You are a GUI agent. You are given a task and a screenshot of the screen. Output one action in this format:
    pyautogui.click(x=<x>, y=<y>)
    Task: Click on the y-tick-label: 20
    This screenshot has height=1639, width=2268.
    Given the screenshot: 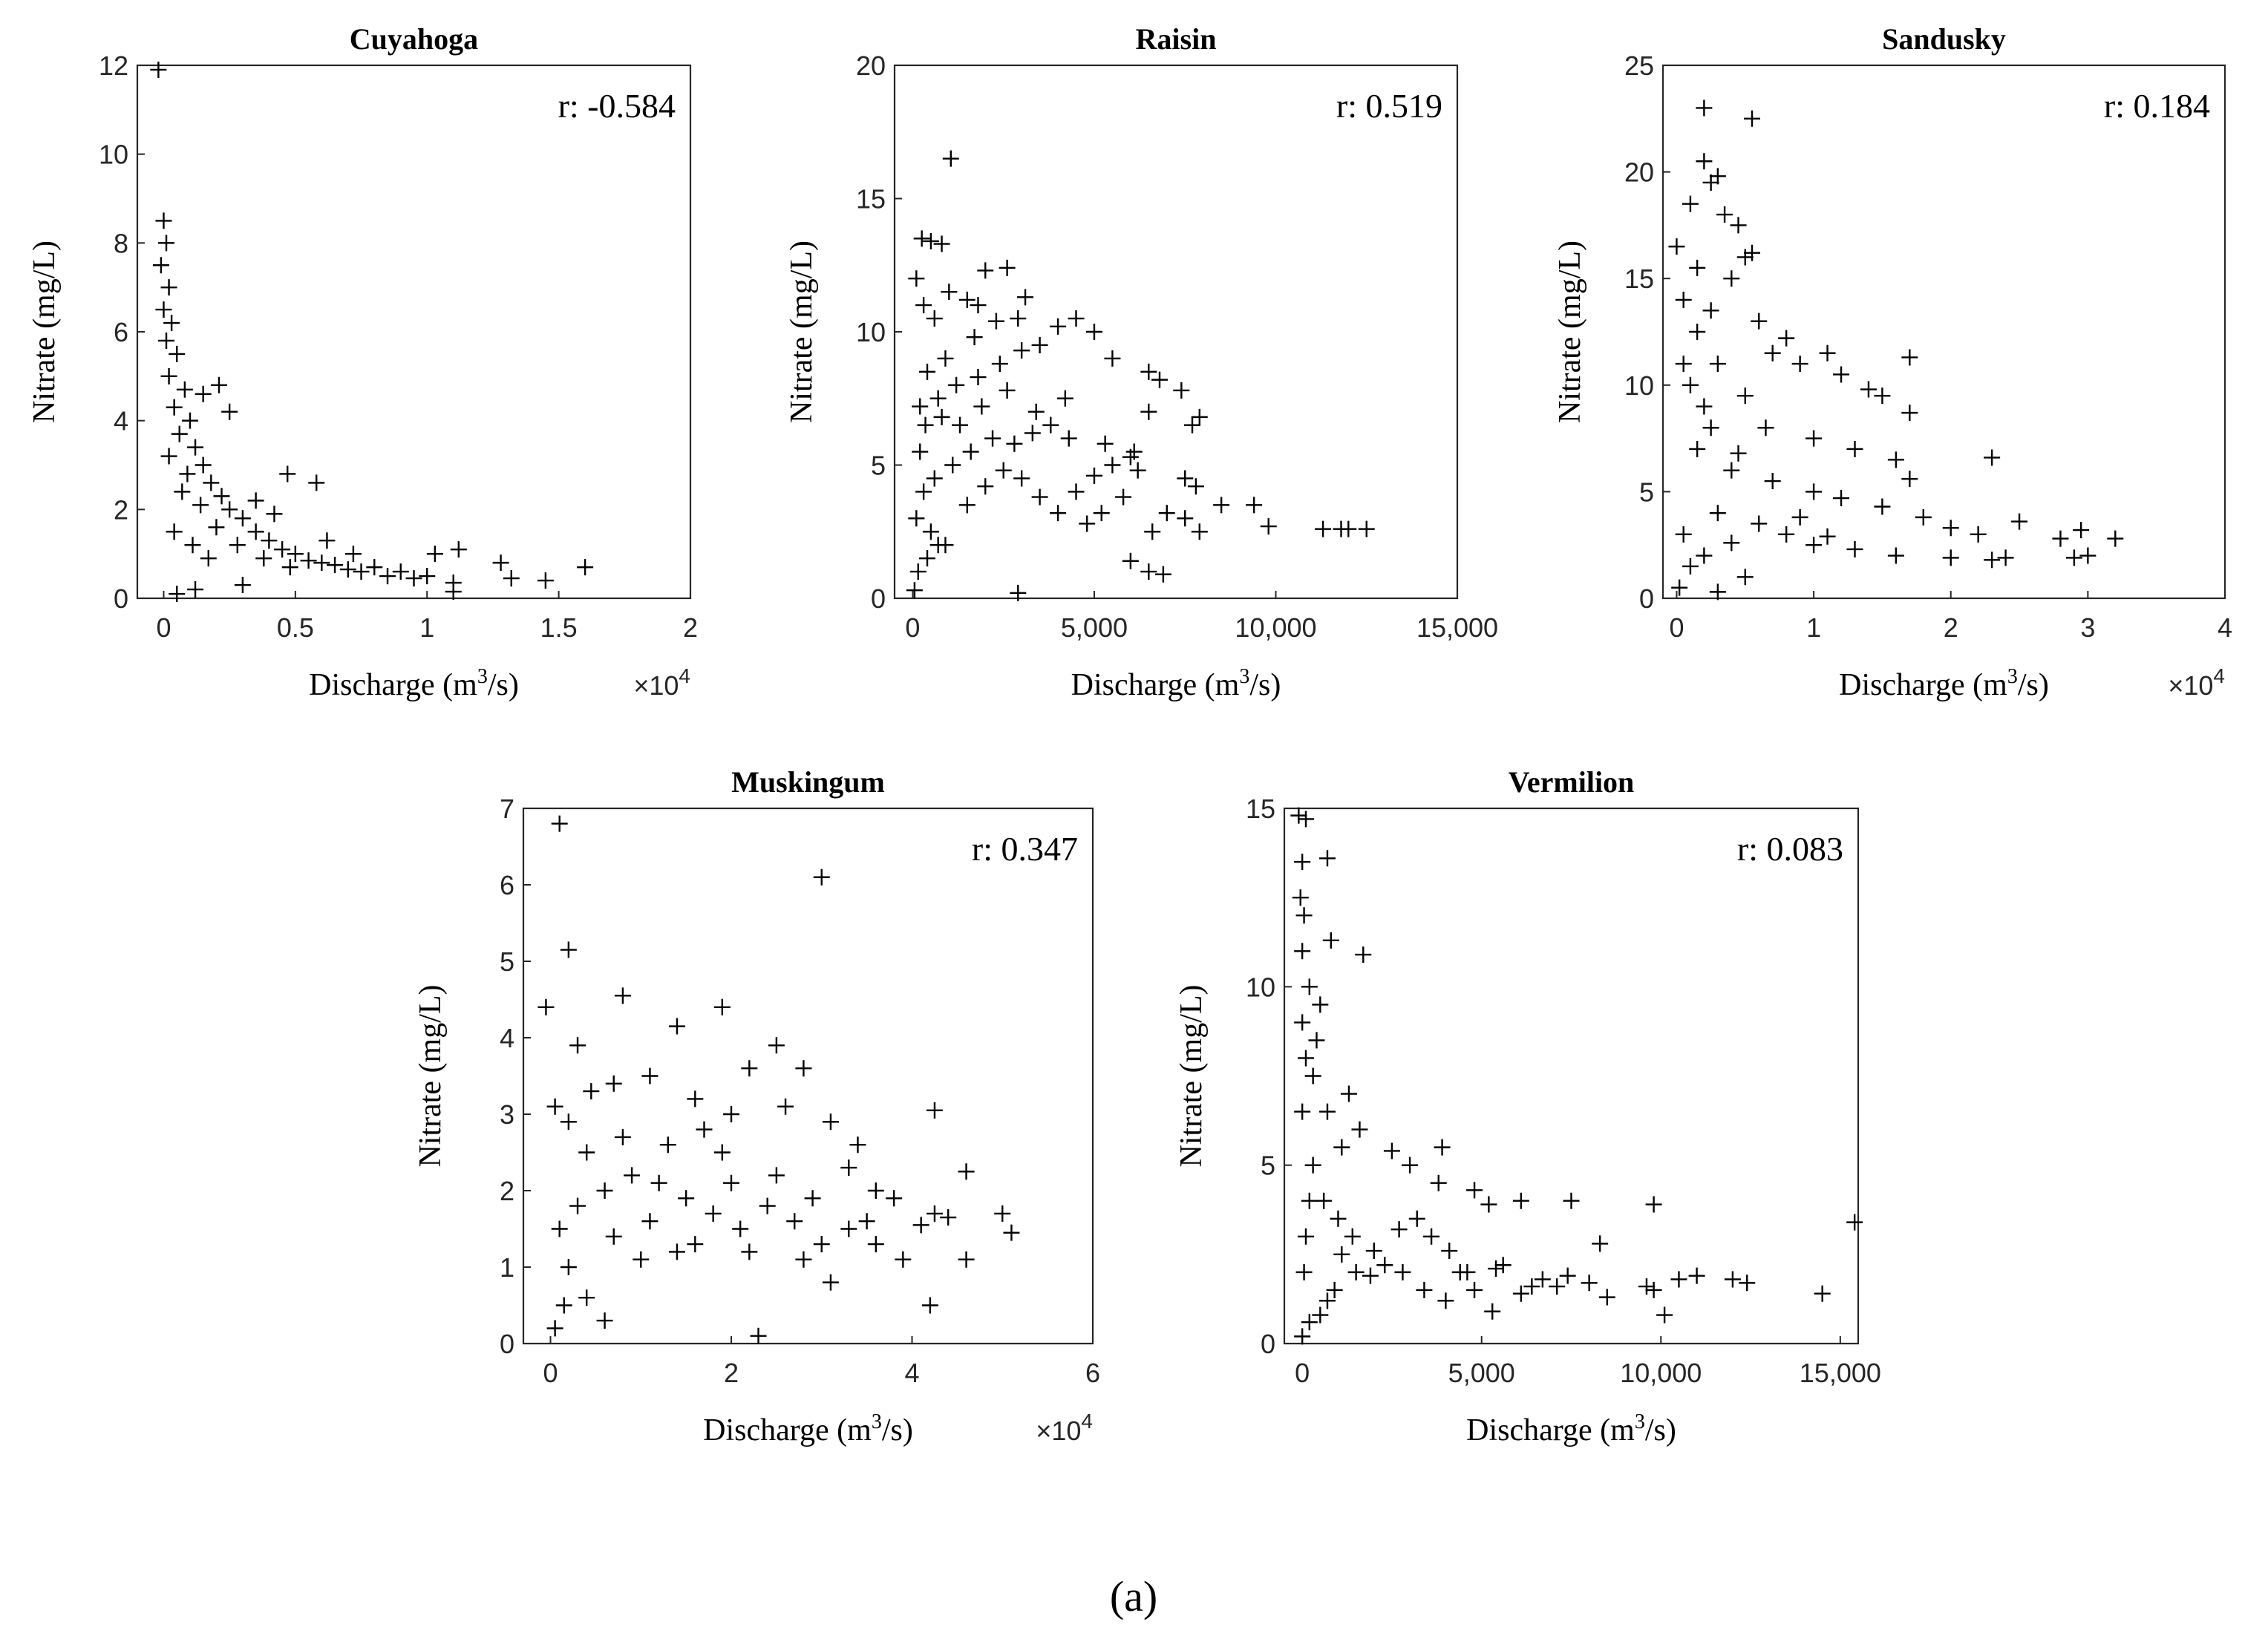 What is the action you would take?
    pyautogui.click(x=871, y=65)
    